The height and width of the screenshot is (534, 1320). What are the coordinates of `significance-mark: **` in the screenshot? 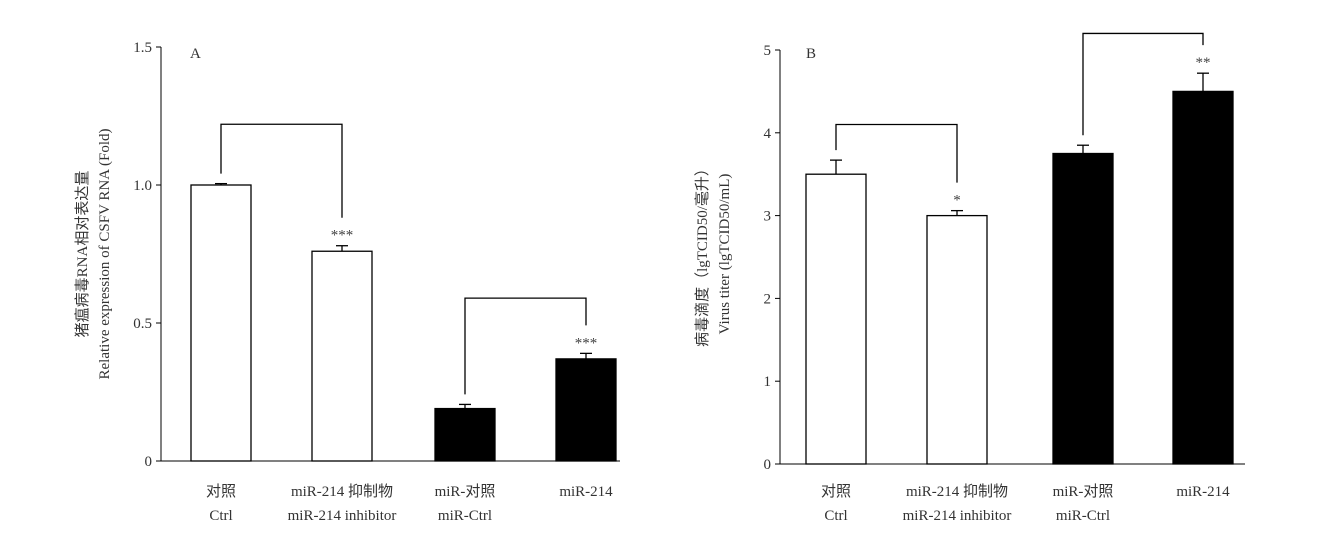 It's located at (1203, 63).